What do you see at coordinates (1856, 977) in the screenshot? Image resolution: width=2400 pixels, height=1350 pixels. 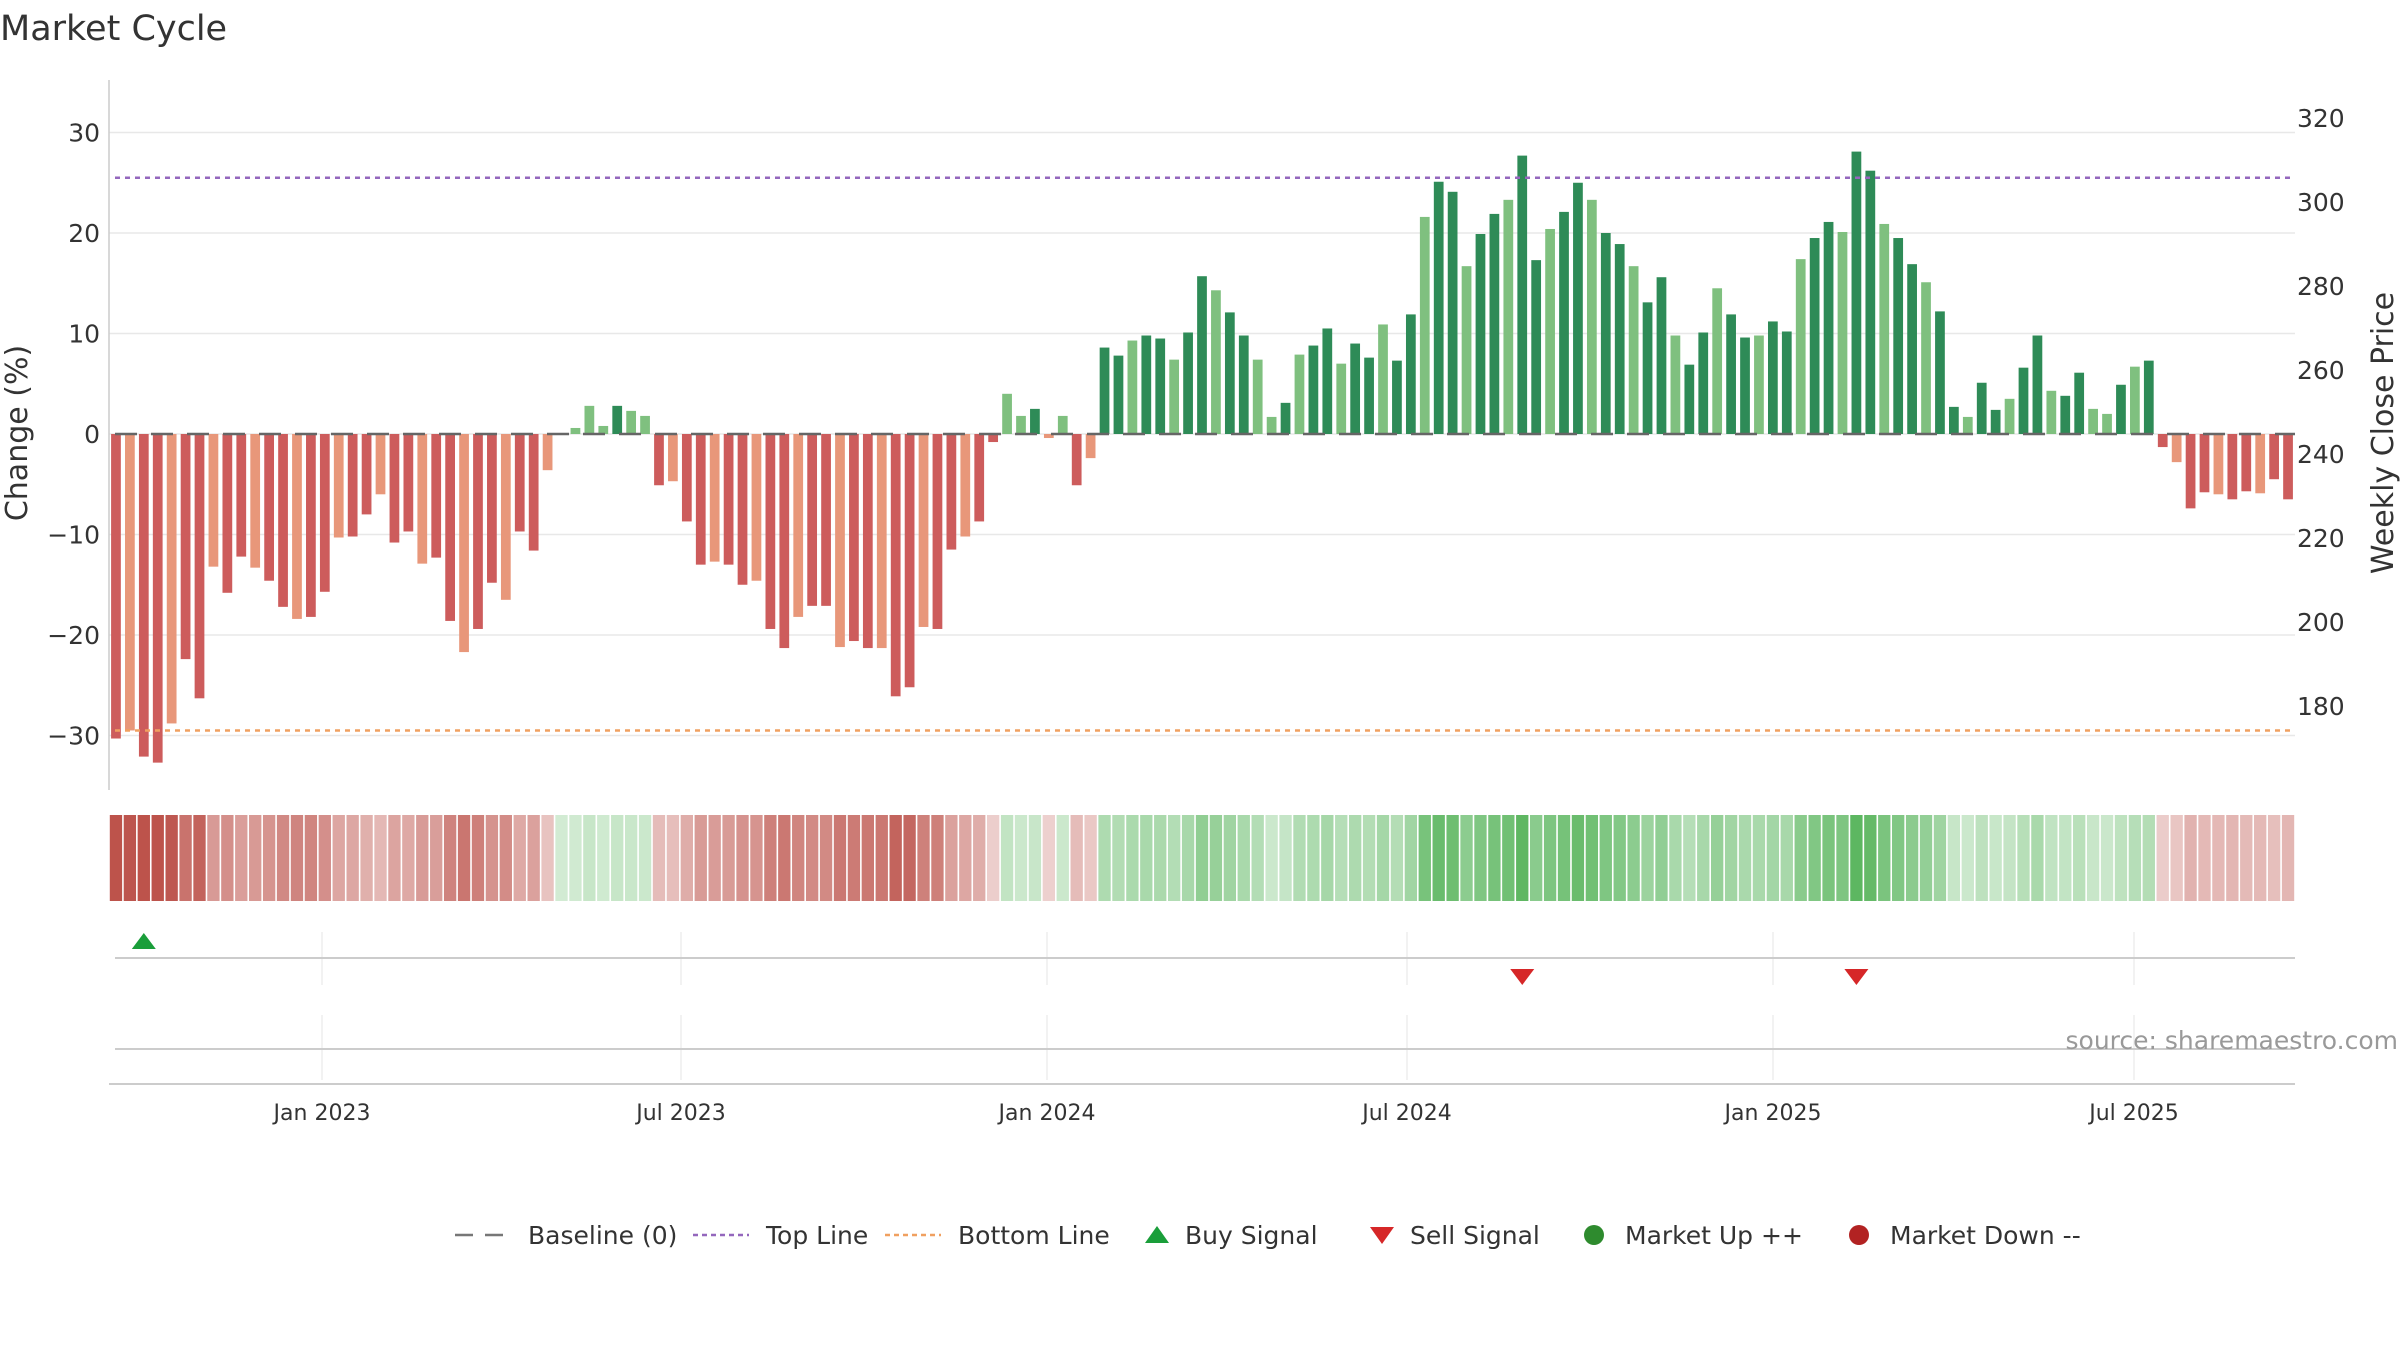 I see `sell-signal-marker` at bounding box center [1856, 977].